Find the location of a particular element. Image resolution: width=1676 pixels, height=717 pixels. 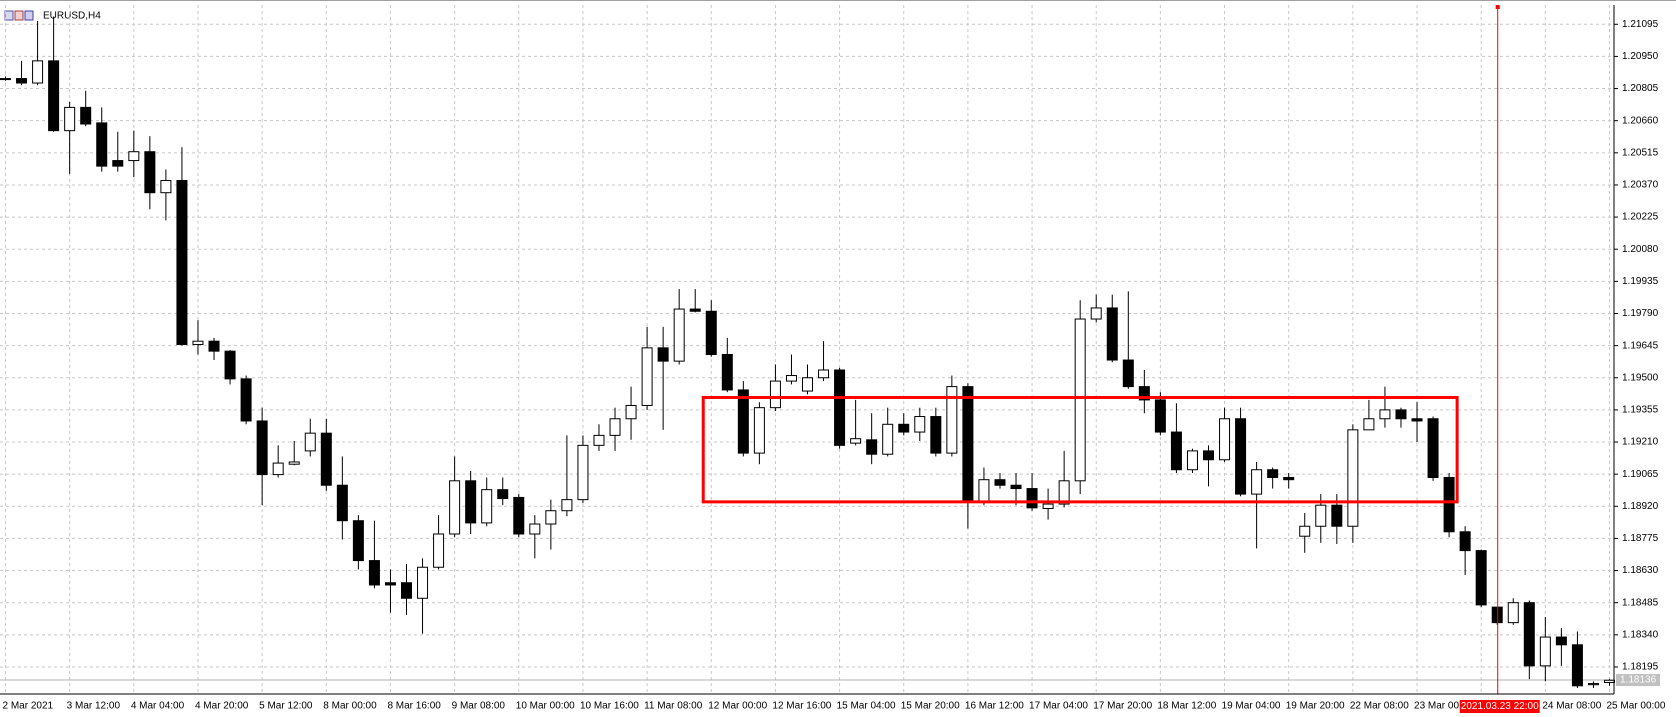

vline-label-bg is located at coordinates (1499, 706).